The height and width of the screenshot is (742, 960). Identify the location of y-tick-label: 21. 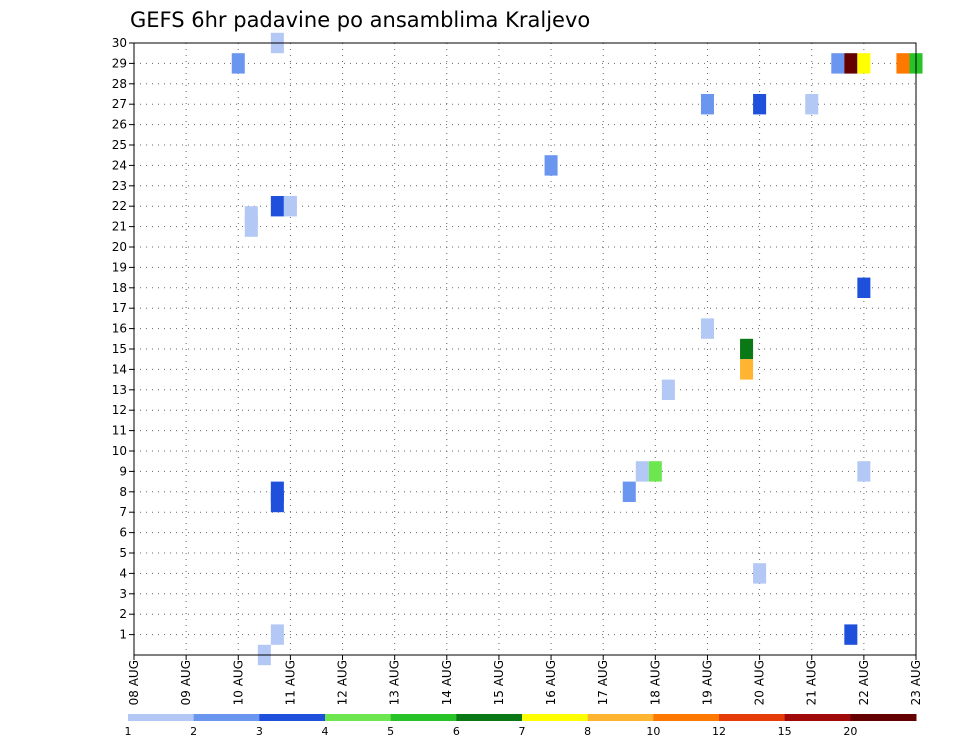
(119, 227).